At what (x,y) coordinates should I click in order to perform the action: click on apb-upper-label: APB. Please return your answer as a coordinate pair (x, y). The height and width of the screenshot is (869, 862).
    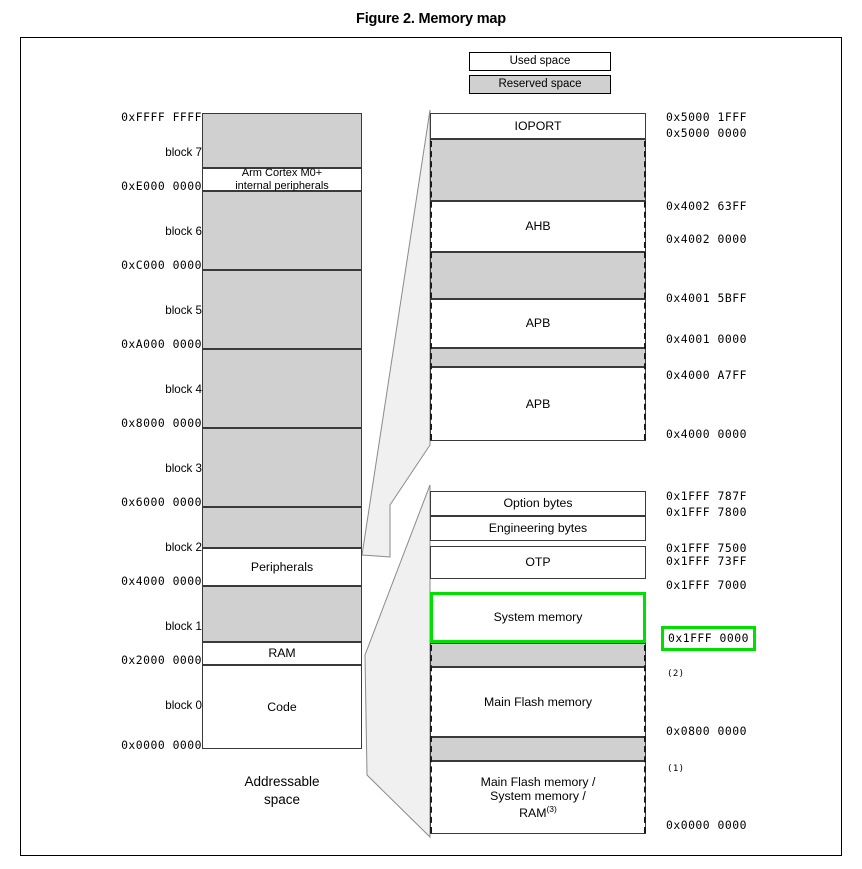
    Looking at the image, I should click on (538, 323).